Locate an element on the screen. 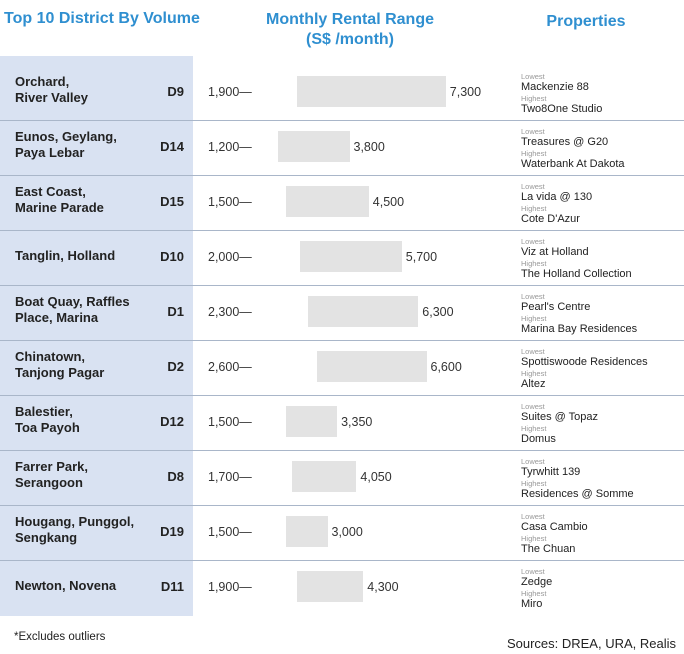  district-code: D11 is located at coordinates (172, 586).